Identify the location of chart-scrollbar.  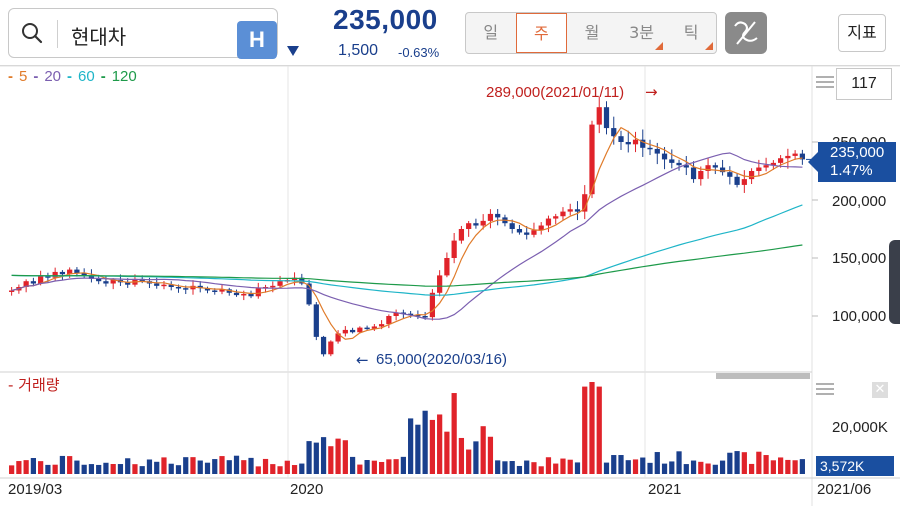
(763, 376).